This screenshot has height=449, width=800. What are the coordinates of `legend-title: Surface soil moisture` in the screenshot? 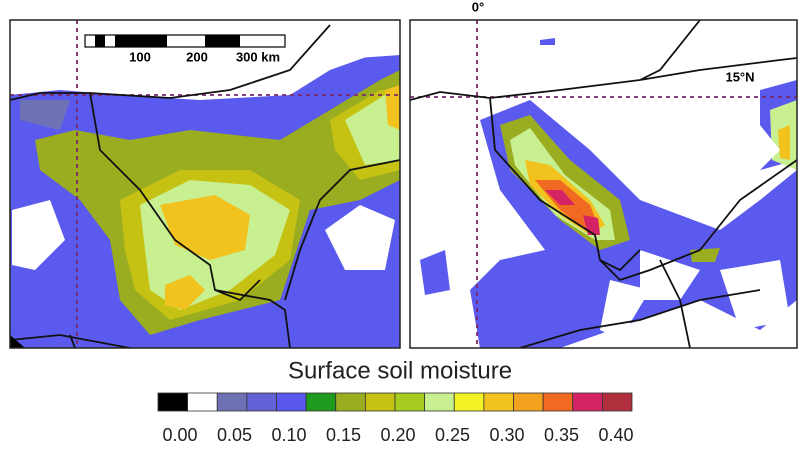 It's located at (400, 370).